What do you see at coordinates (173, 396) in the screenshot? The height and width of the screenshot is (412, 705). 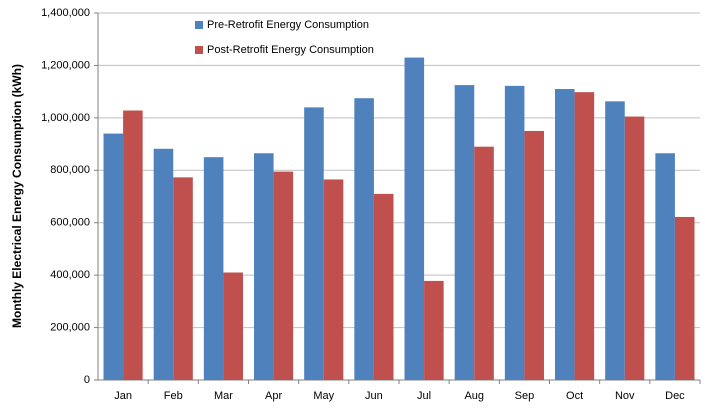 I see `x-tick-label: Feb` at bounding box center [173, 396].